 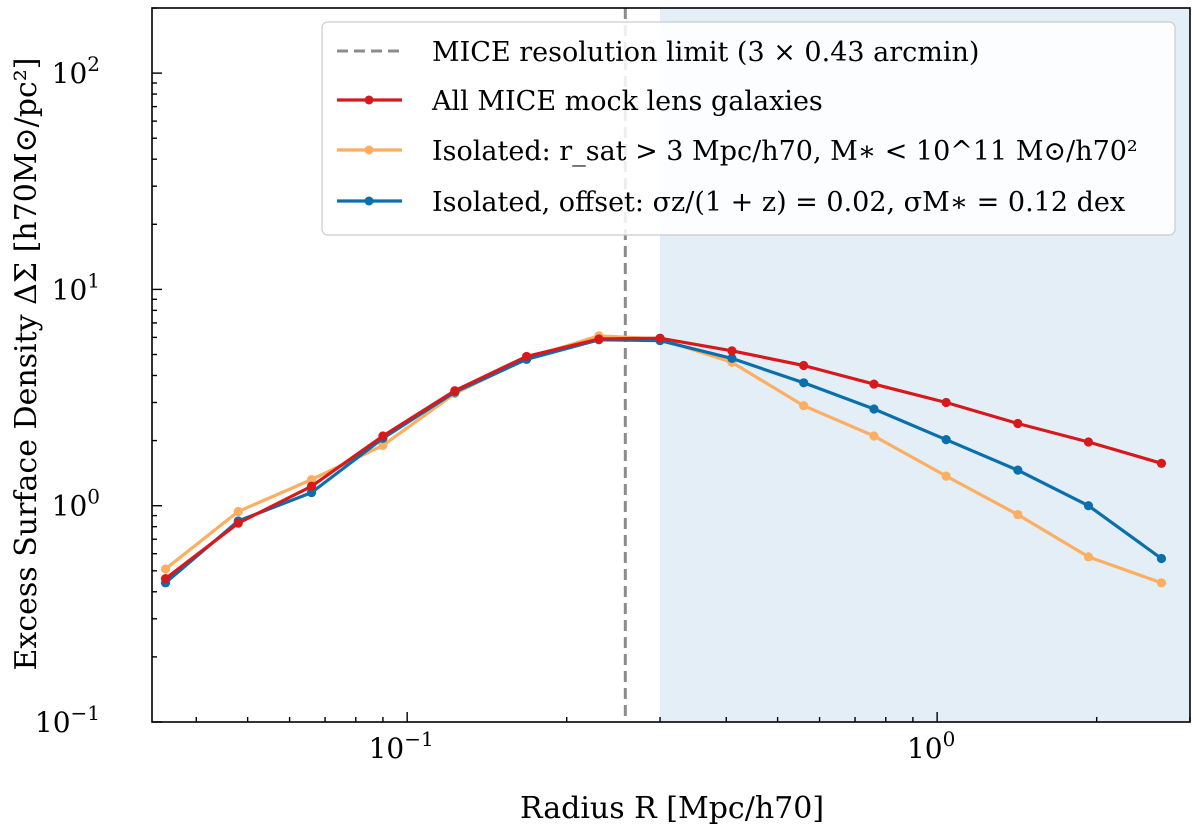 I want to click on y-axis-label: Excess Surface Density ΔΣ [h70M⊙/pc²], so click(x=26, y=364).